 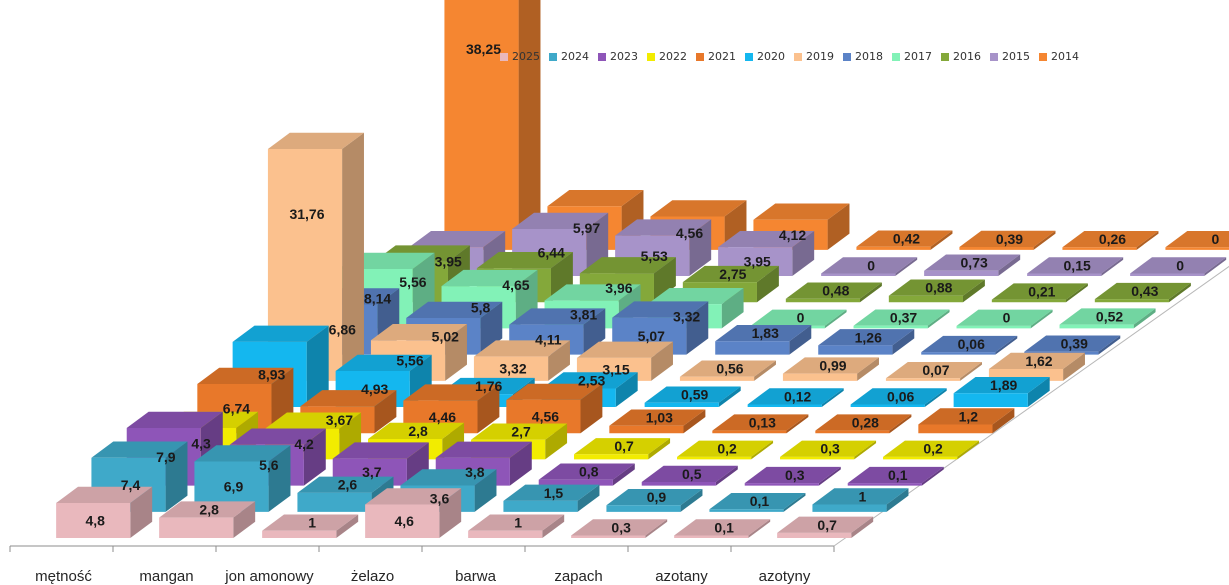 I want to click on legend-label: 2017, so click(x=918, y=56).